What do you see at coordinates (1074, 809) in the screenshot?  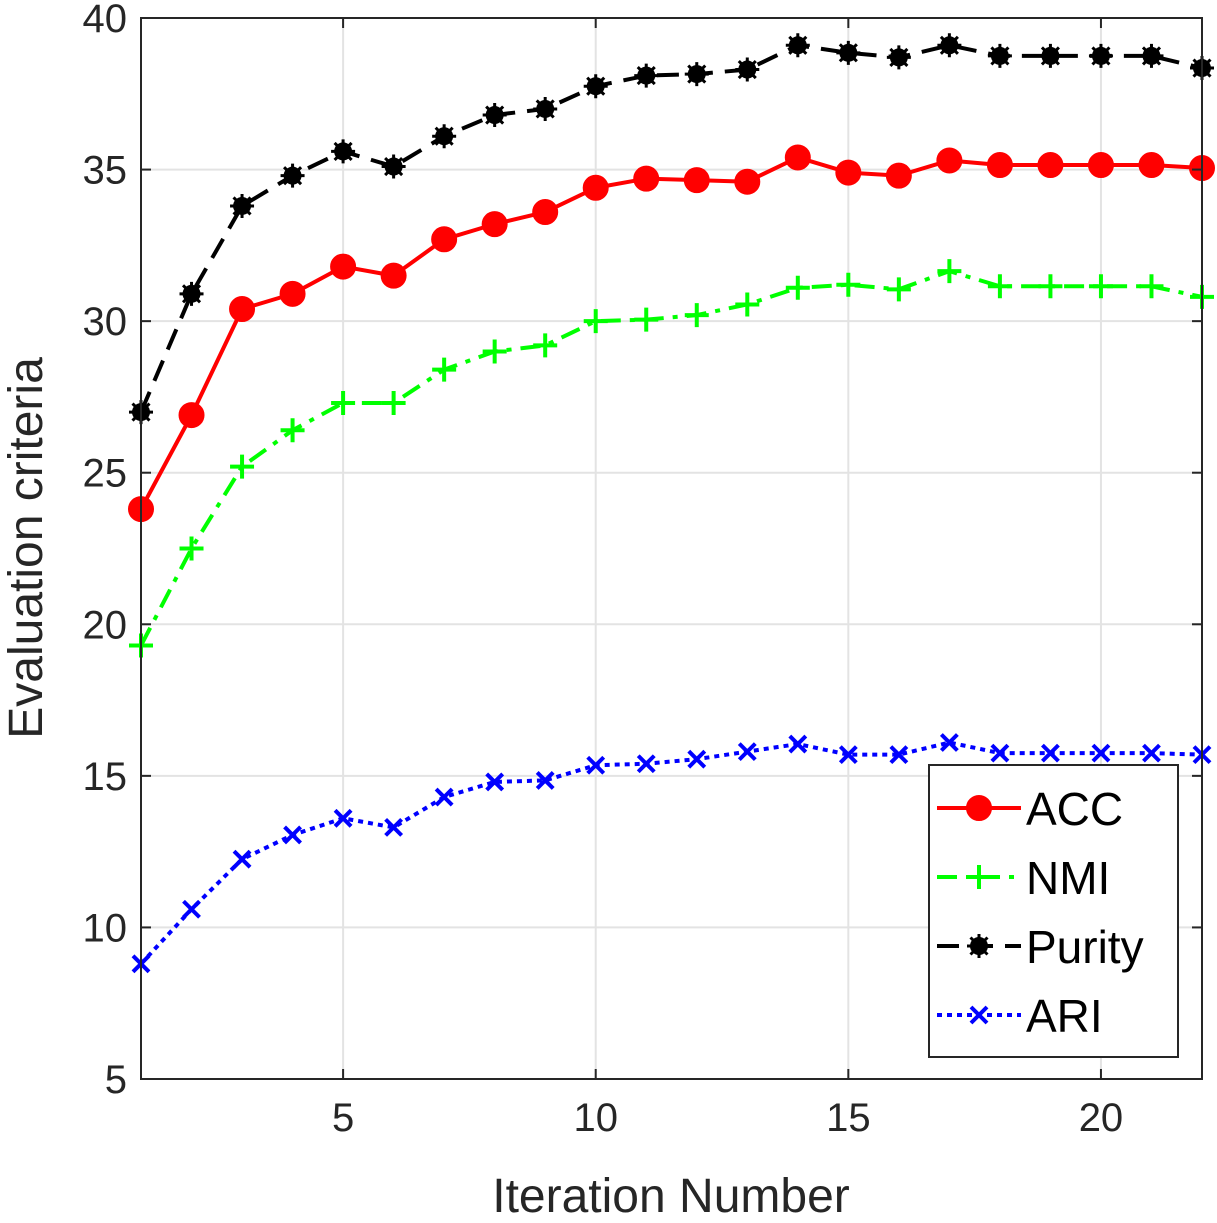 I see `legend-label-acc: ACC` at bounding box center [1074, 809].